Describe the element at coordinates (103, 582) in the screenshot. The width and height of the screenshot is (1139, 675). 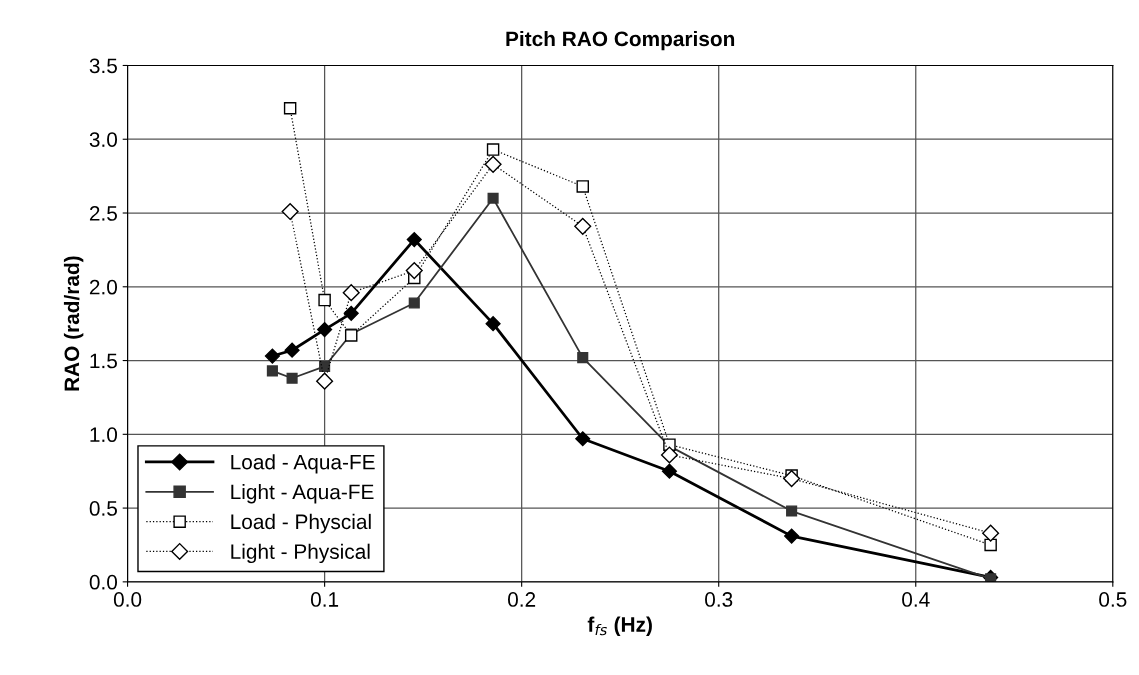
I see `y-tick-label: 0.0` at that location.